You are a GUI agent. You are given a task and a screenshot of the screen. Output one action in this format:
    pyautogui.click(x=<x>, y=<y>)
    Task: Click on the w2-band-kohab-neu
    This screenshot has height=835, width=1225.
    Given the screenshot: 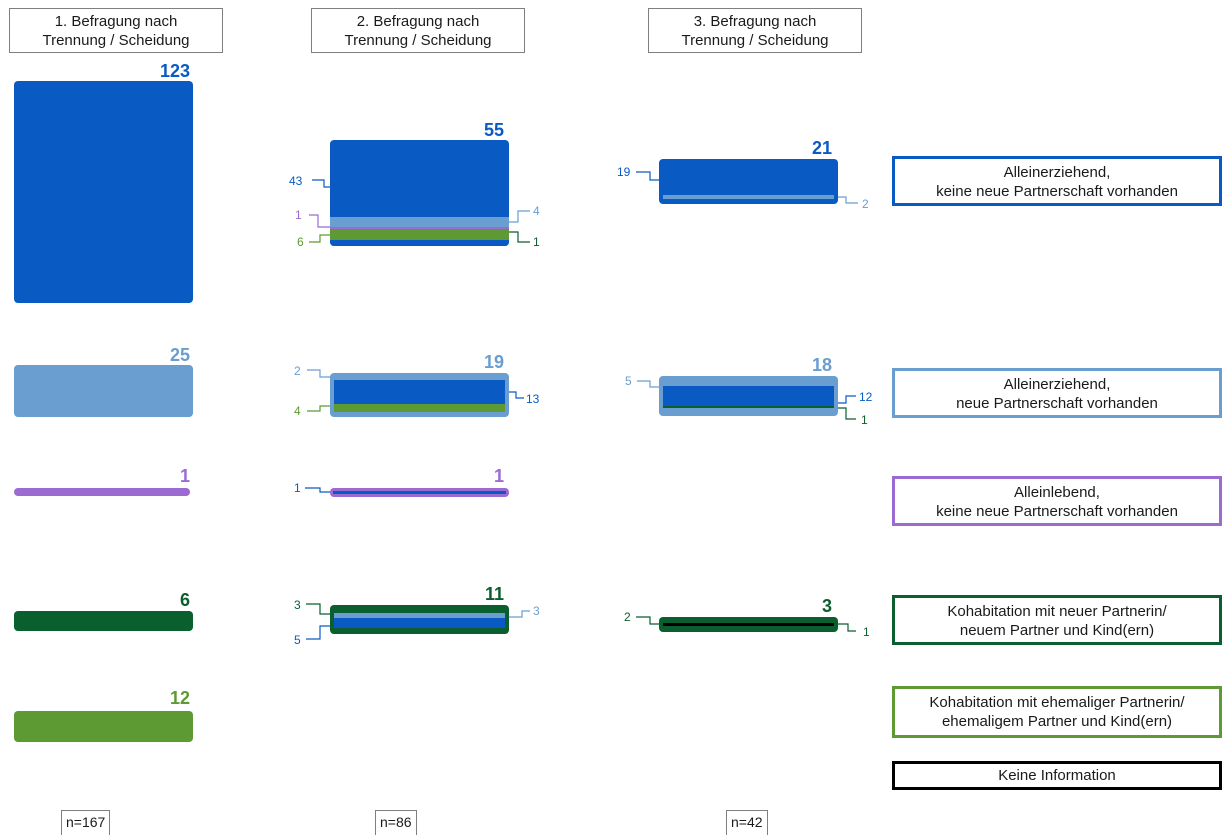 What is the action you would take?
    pyautogui.click(x=419, y=243)
    